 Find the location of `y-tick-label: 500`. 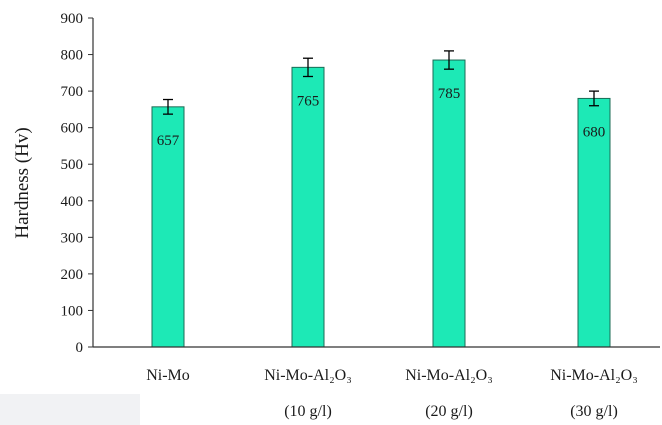

y-tick-label: 500 is located at coordinates (72, 165).